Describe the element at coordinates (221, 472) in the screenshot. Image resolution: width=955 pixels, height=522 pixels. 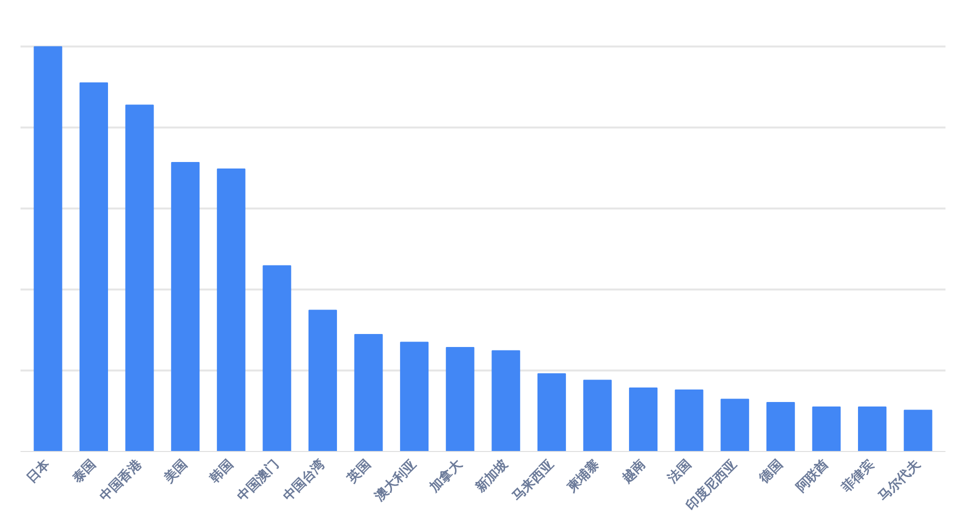
I see `x-tick-label: 韩国` at that location.